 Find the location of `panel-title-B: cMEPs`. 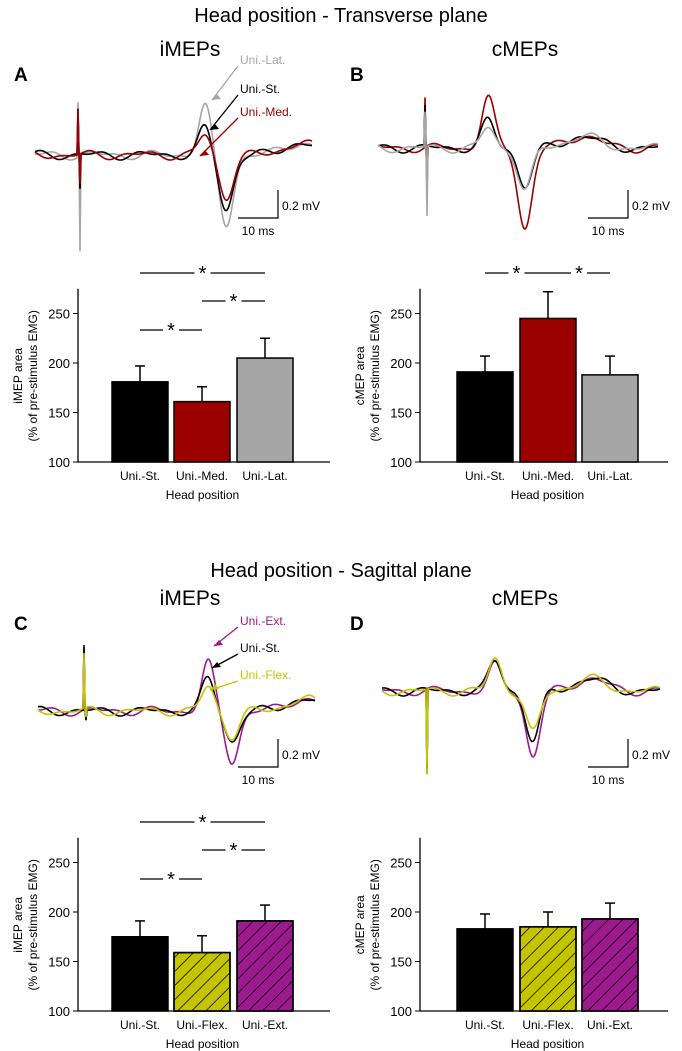

panel-title-B: cMEPs is located at coordinates (525, 49).